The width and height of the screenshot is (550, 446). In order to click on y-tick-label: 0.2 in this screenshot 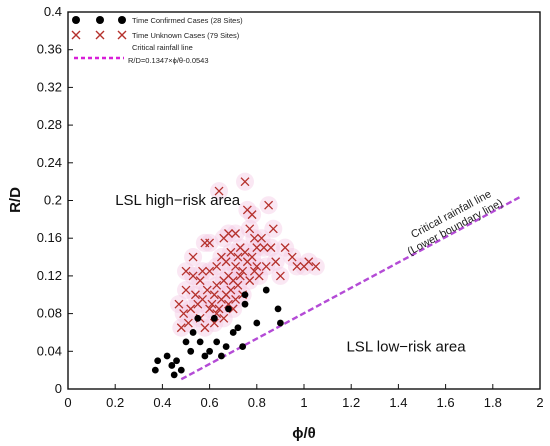, I will do `click(53, 200)`.